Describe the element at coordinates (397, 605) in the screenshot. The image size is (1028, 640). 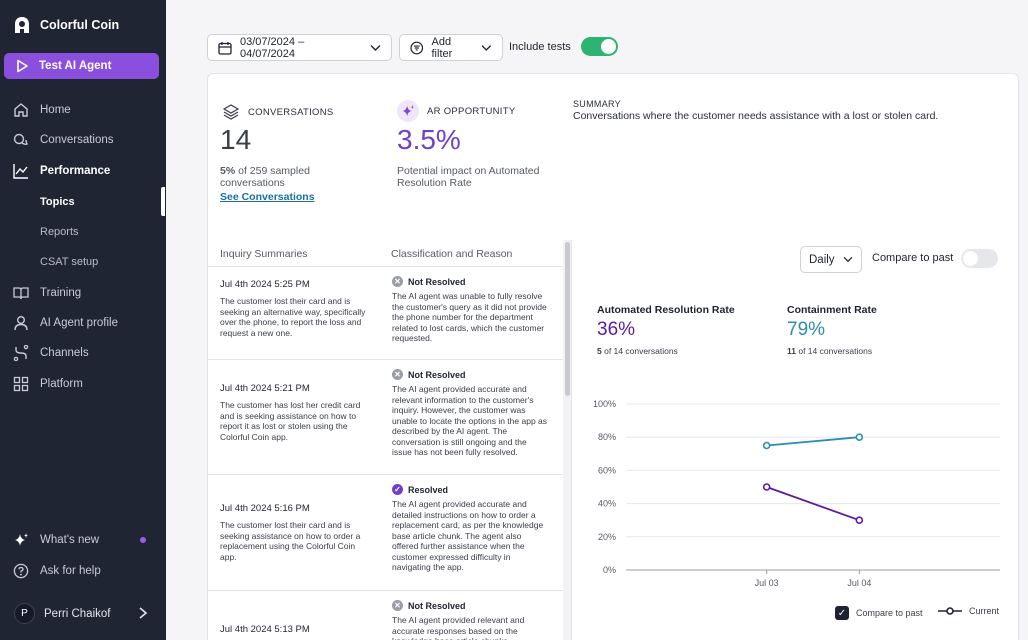
I see `close-icon: ✕` at that location.